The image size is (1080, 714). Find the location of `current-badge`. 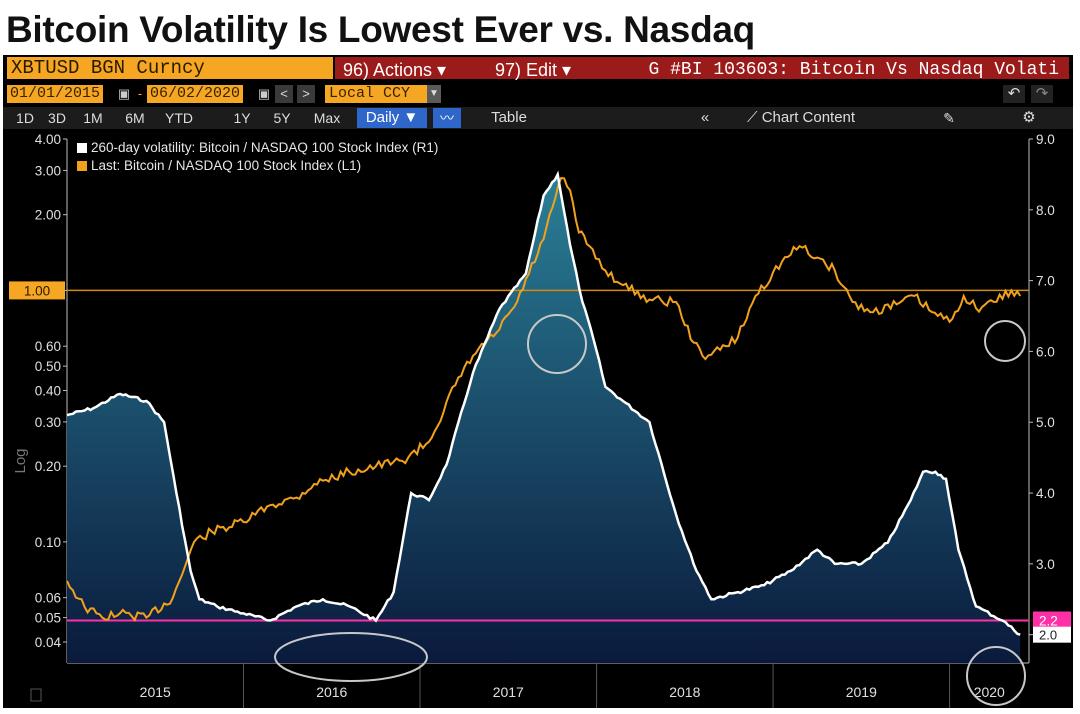

current-badge is located at coordinates (1052, 634).